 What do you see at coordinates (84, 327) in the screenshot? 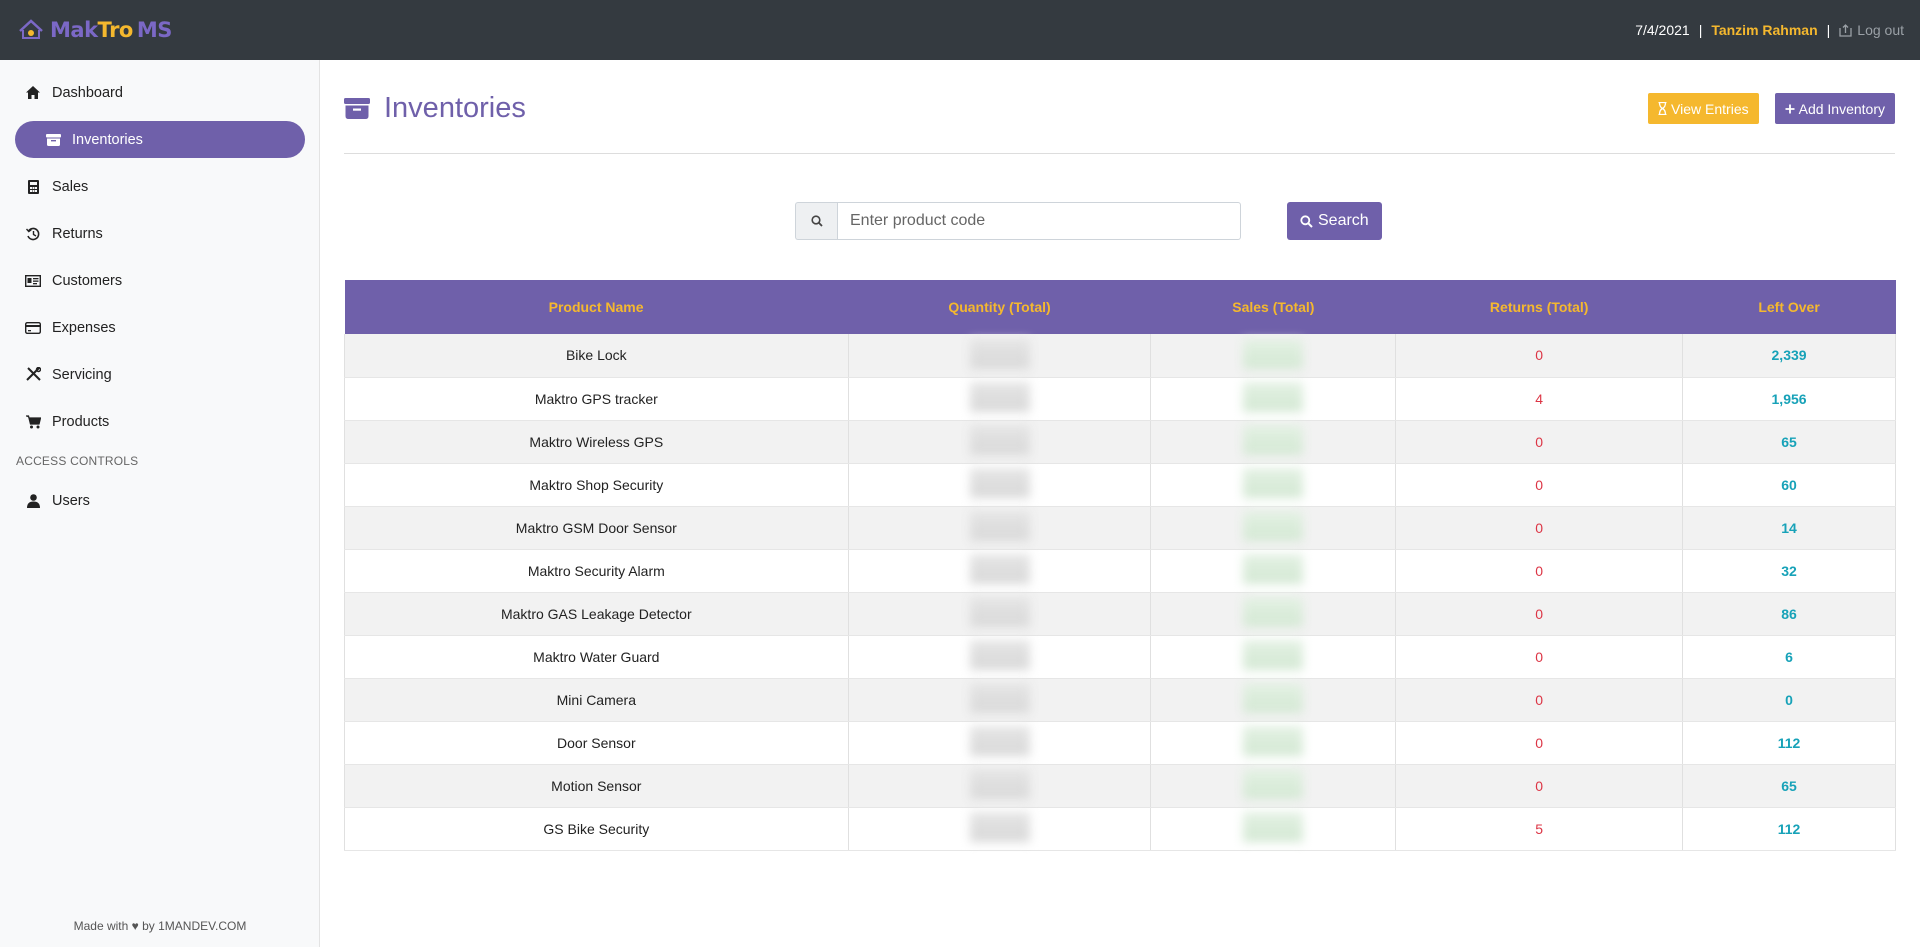
I see `sidebar-item-label: Expenses` at bounding box center [84, 327].